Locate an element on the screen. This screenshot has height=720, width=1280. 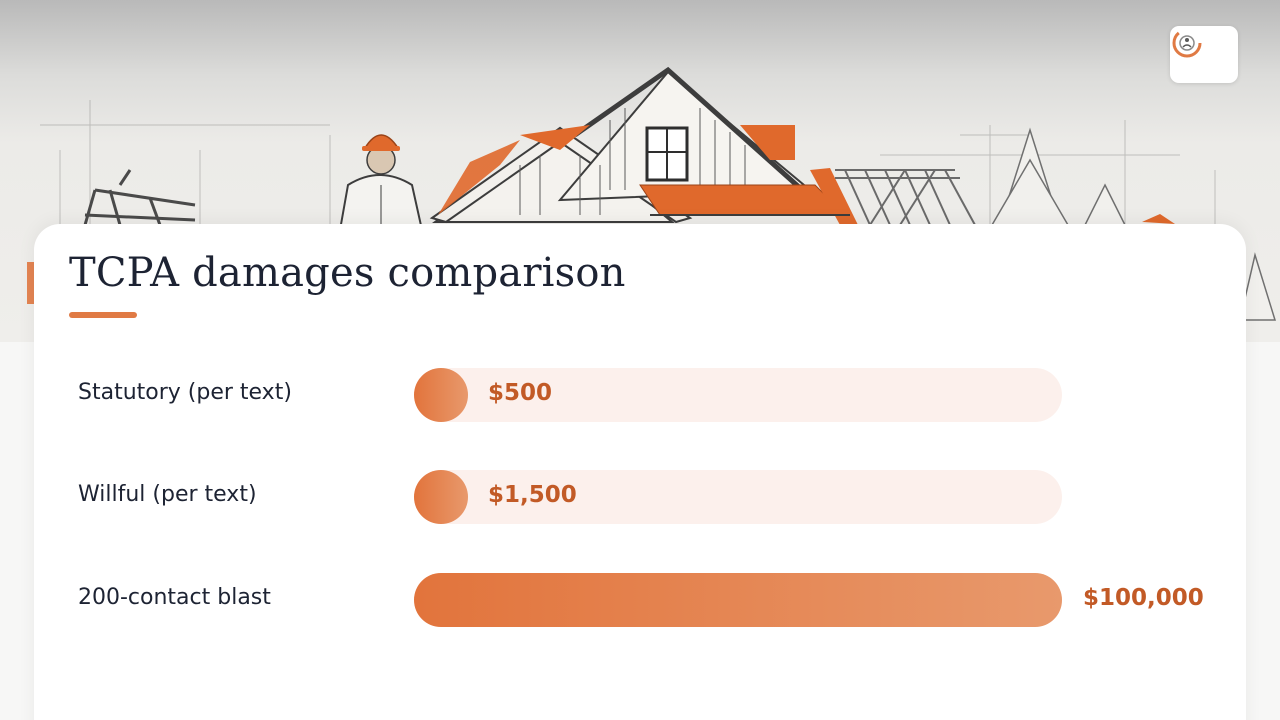
data-label: $100,000 is located at coordinates (1143, 598).